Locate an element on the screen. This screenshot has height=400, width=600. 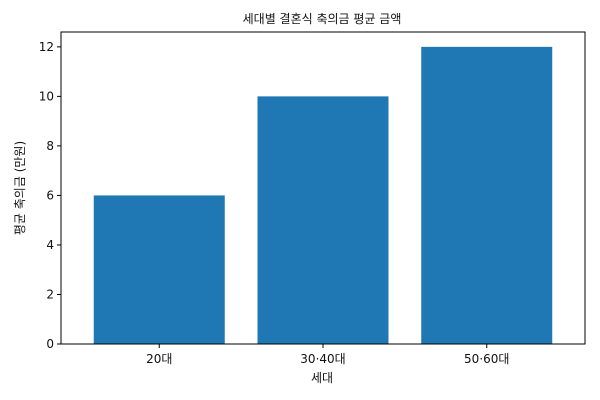
x-tick-label-2: 50·60대 is located at coordinates (486, 359).